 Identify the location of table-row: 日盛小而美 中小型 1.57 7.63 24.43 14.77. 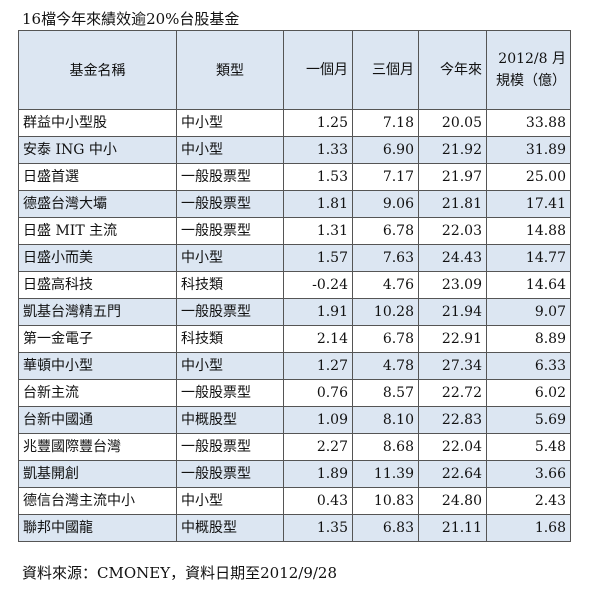
(294, 258).